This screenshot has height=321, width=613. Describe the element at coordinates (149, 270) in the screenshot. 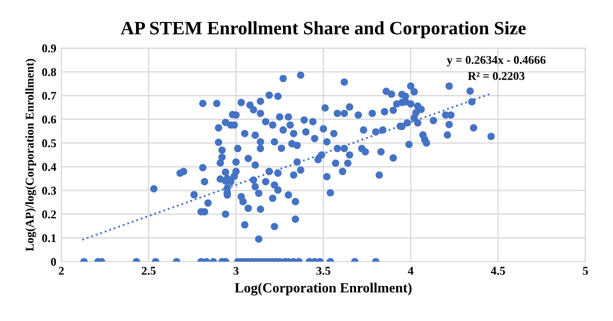

I see `x-tick-label: 2.5` at that location.